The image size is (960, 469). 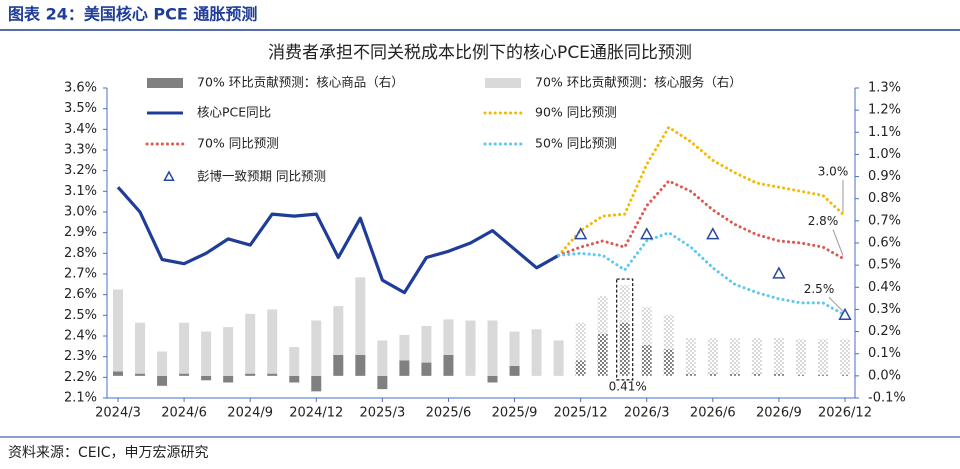 I want to click on x-tick-label: 2025/6, so click(x=449, y=413).